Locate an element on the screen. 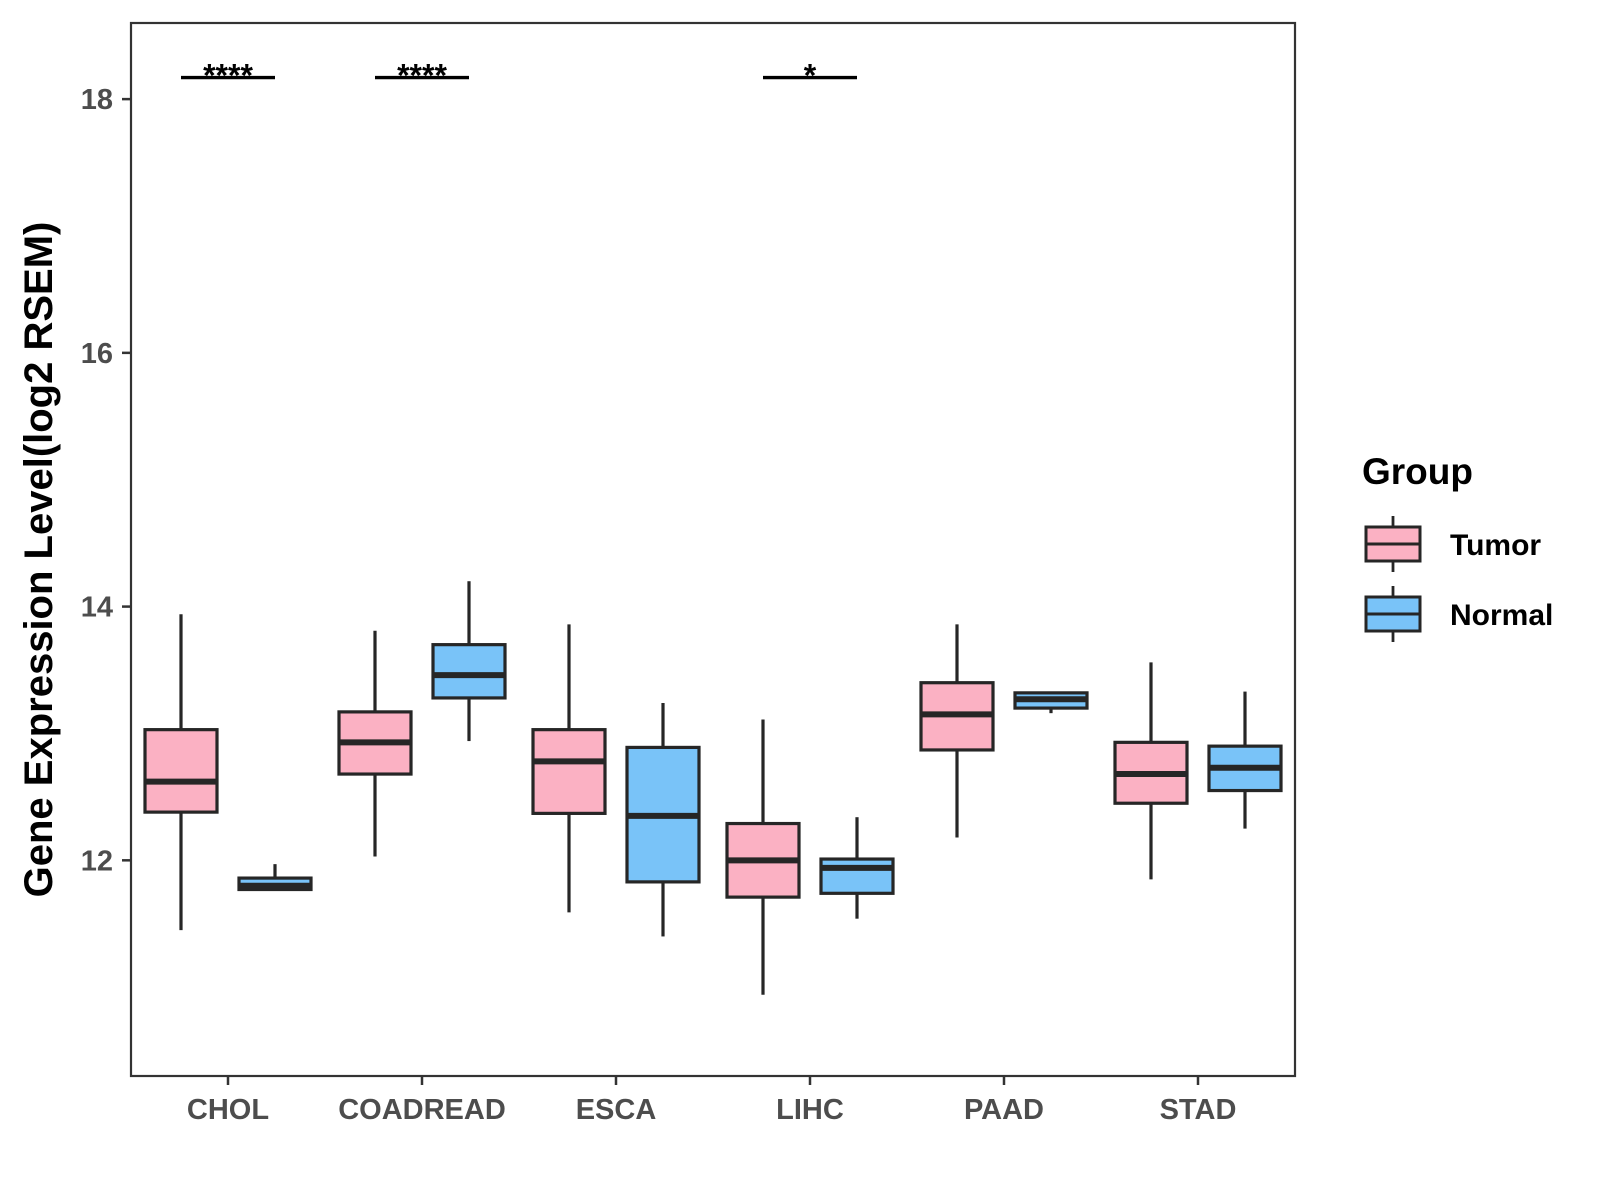 The image size is (1600, 1200). box-tumor-paad is located at coordinates (957, 731).